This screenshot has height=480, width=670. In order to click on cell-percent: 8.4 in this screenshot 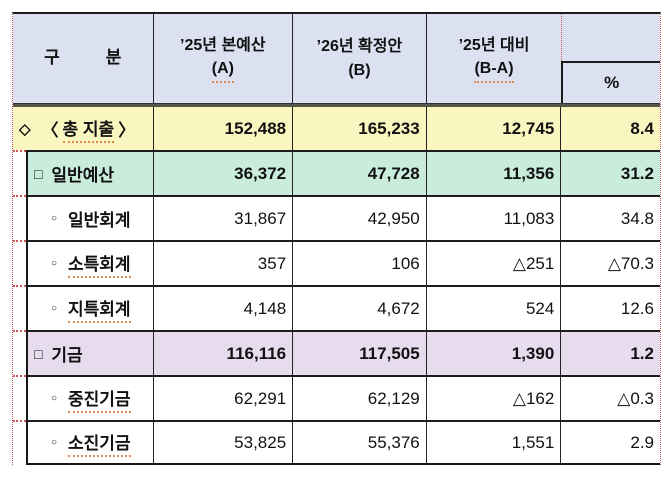, I will do `click(610, 128)`.